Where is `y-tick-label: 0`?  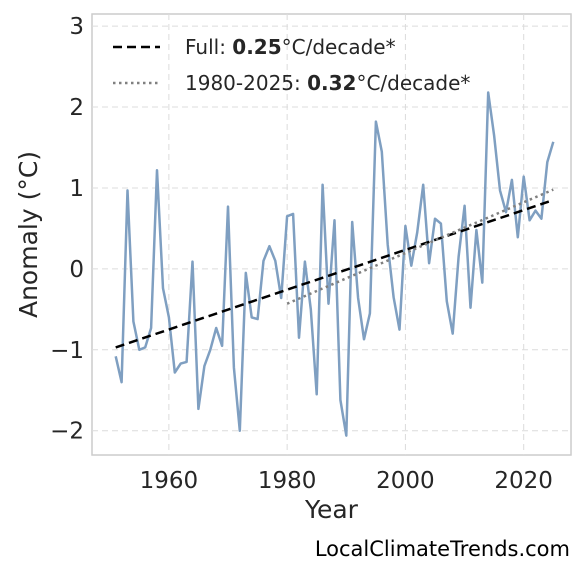
y-tick-label: 0 is located at coordinates (76, 270).